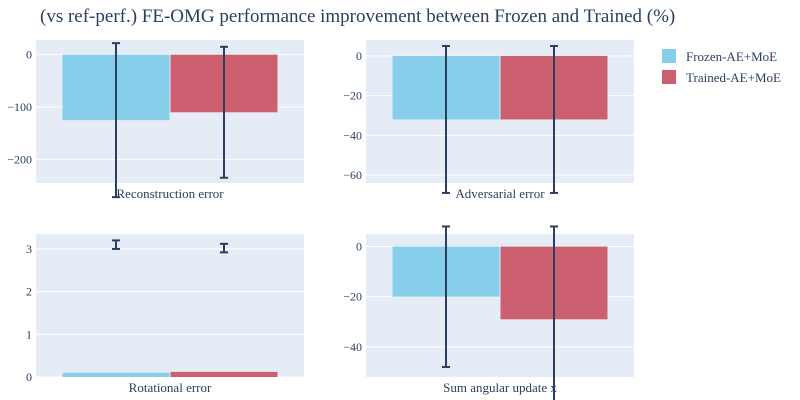  I want to click on y-tick-label: 2, so click(29, 292).